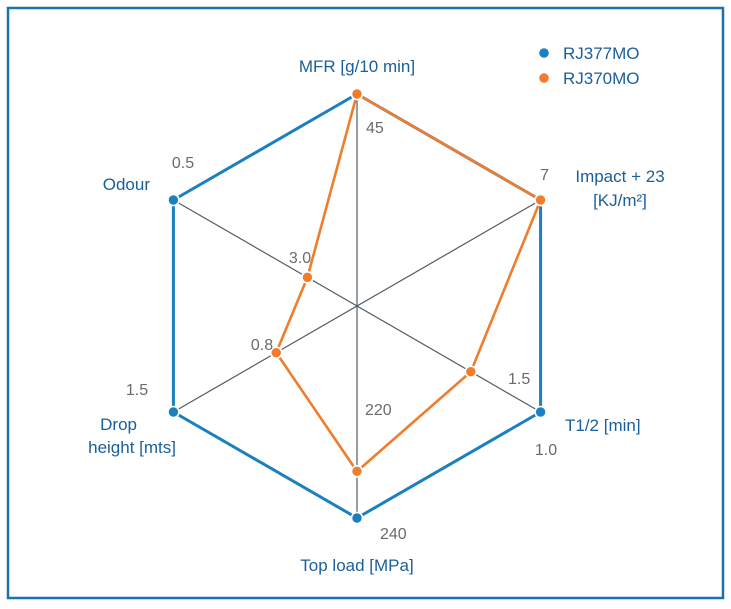  What do you see at coordinates (132, 447) in the screenshot?
I see `axis-label: height [mts]` at bounding box center [132, 447].